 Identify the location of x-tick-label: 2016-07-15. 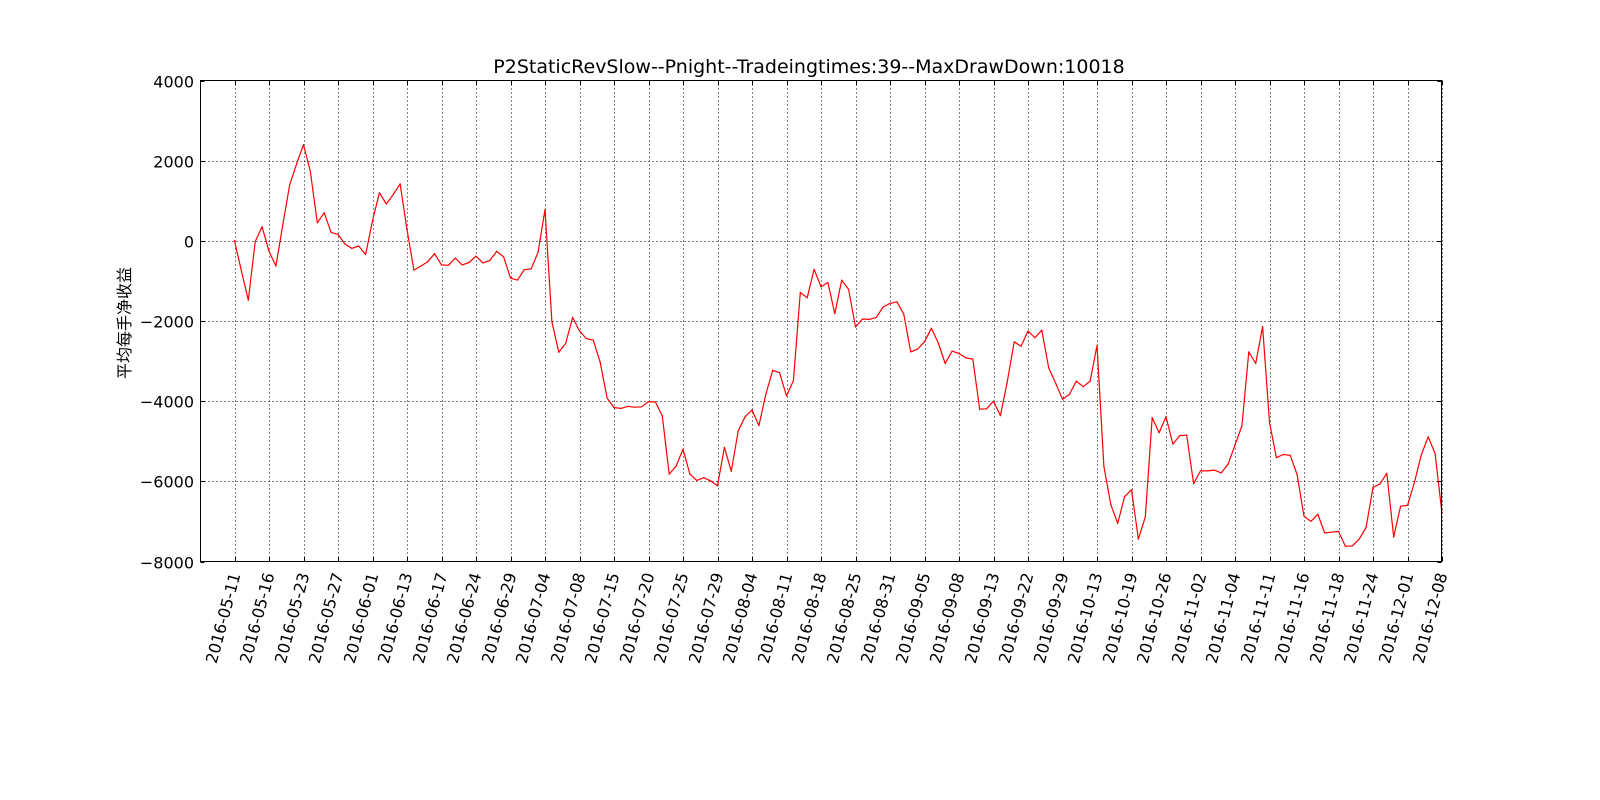
(602, 618).